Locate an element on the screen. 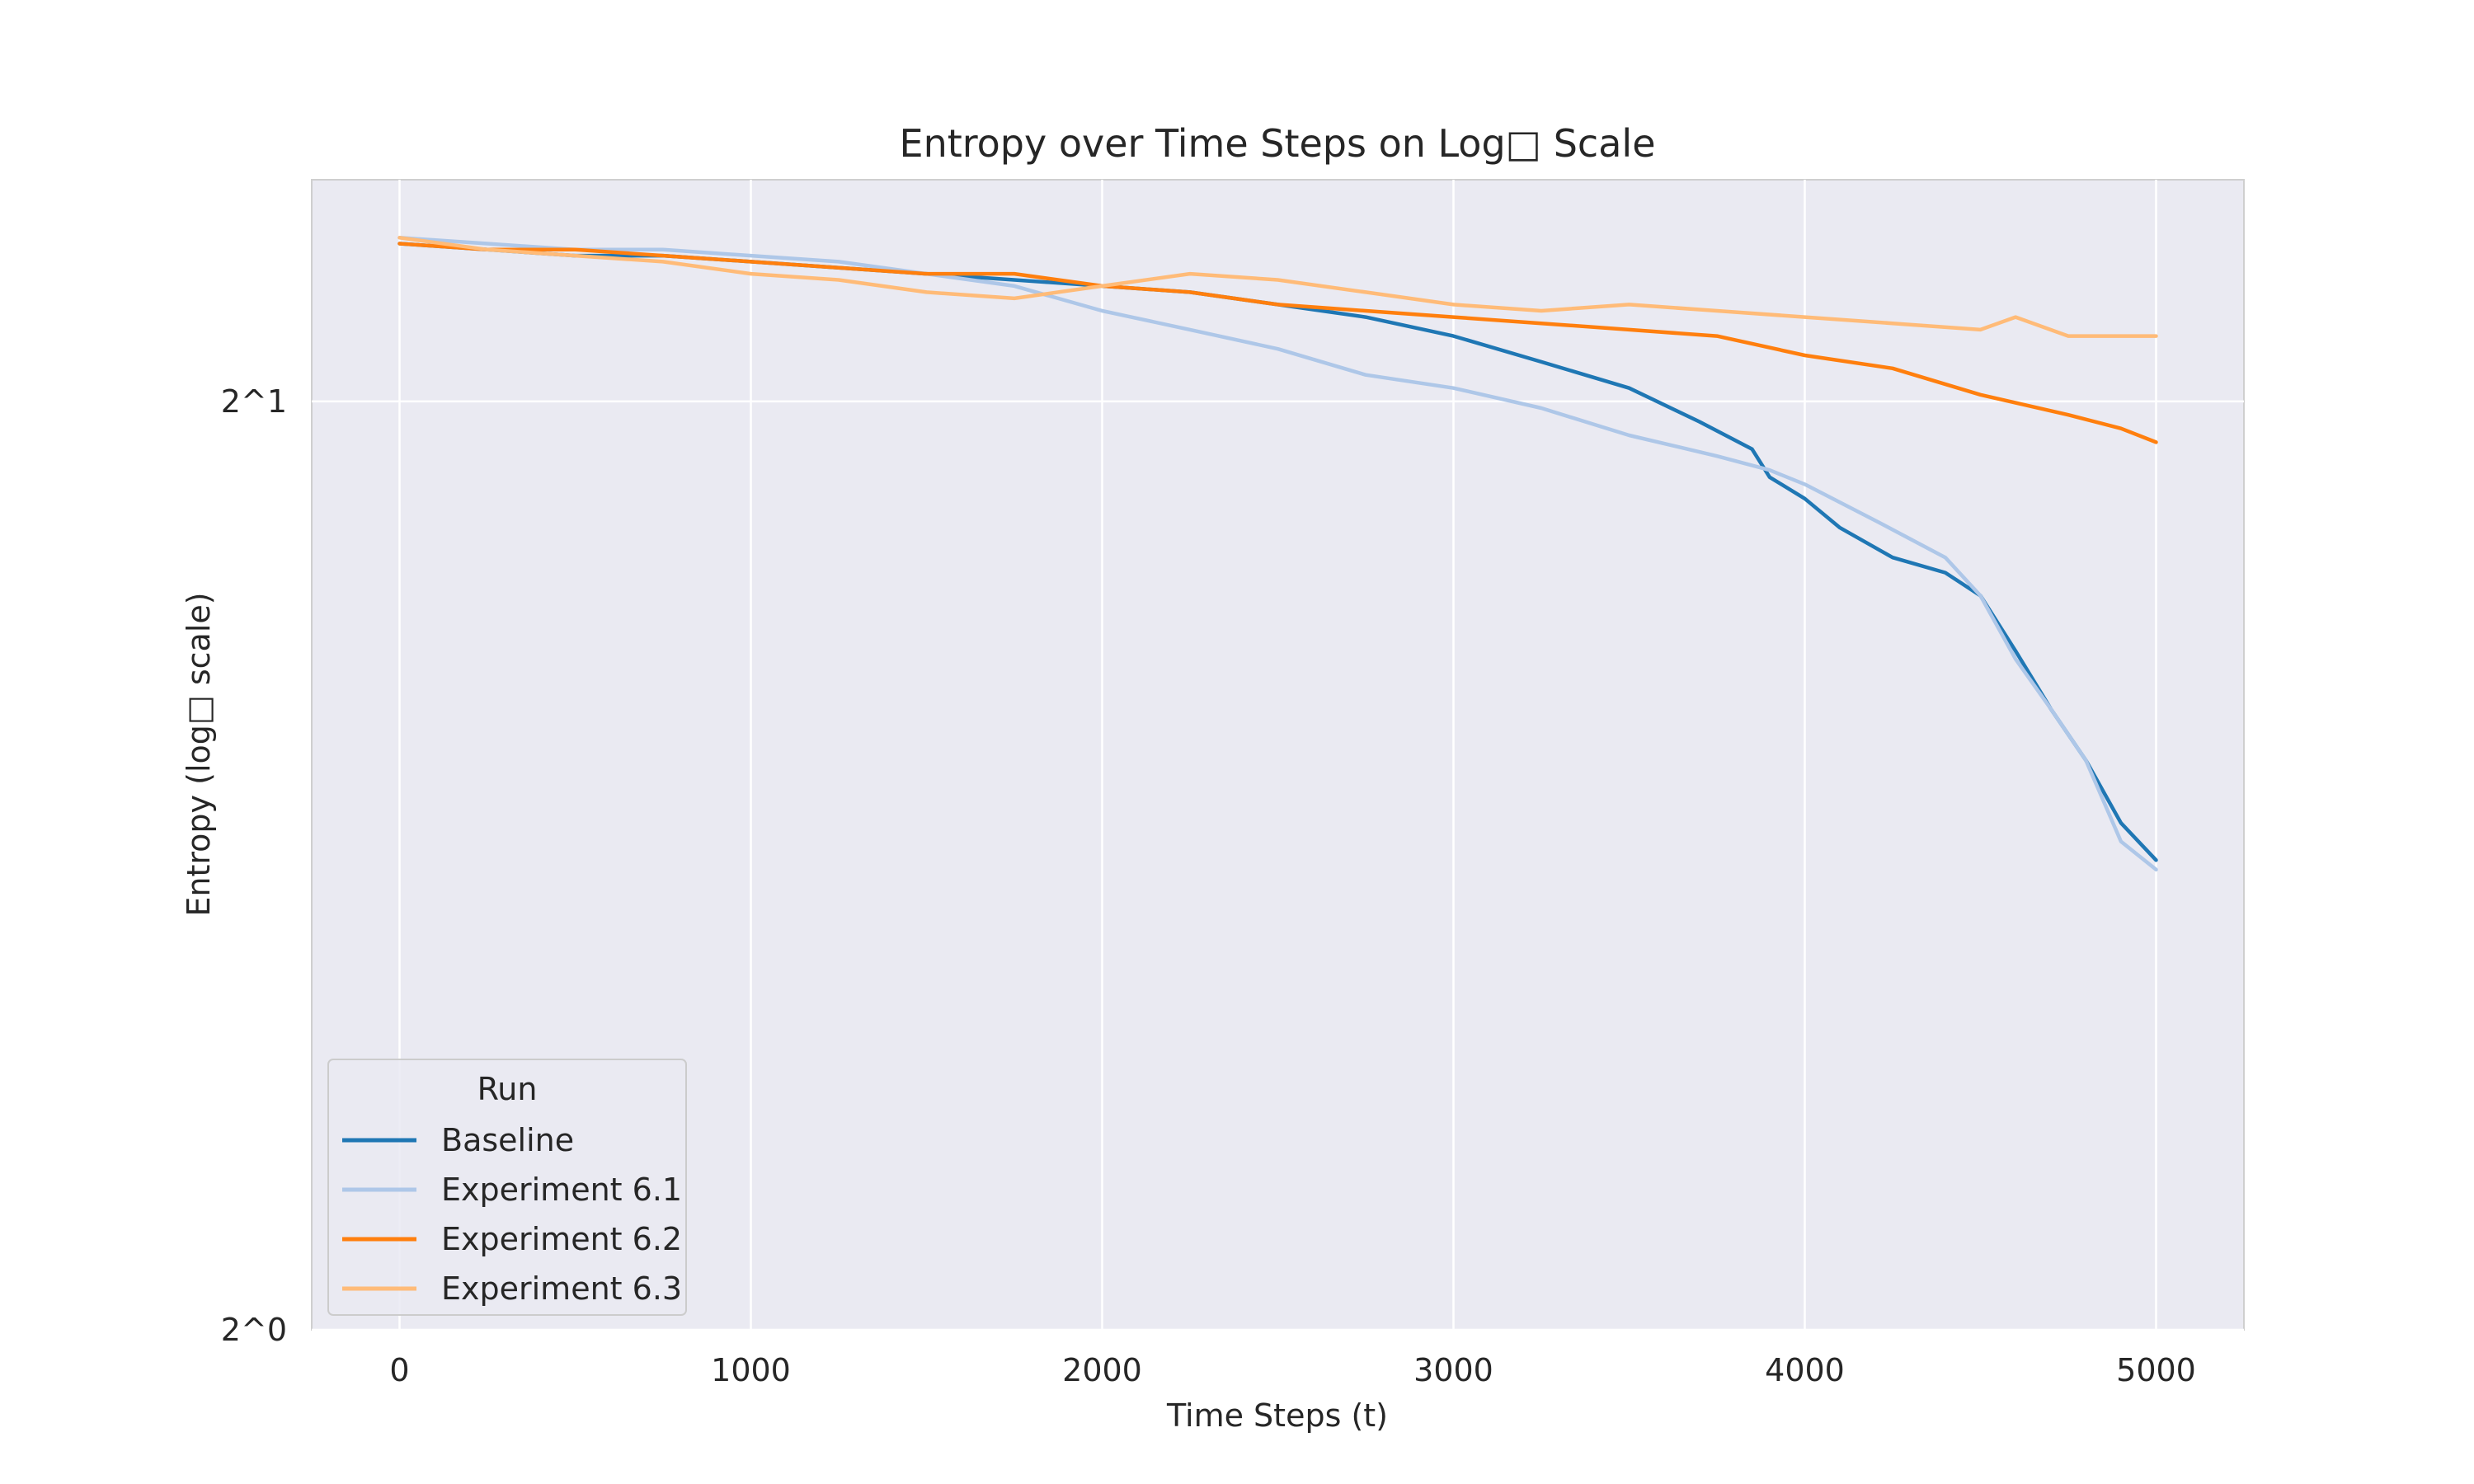  legend-box is located at coordinates (507, 1187).